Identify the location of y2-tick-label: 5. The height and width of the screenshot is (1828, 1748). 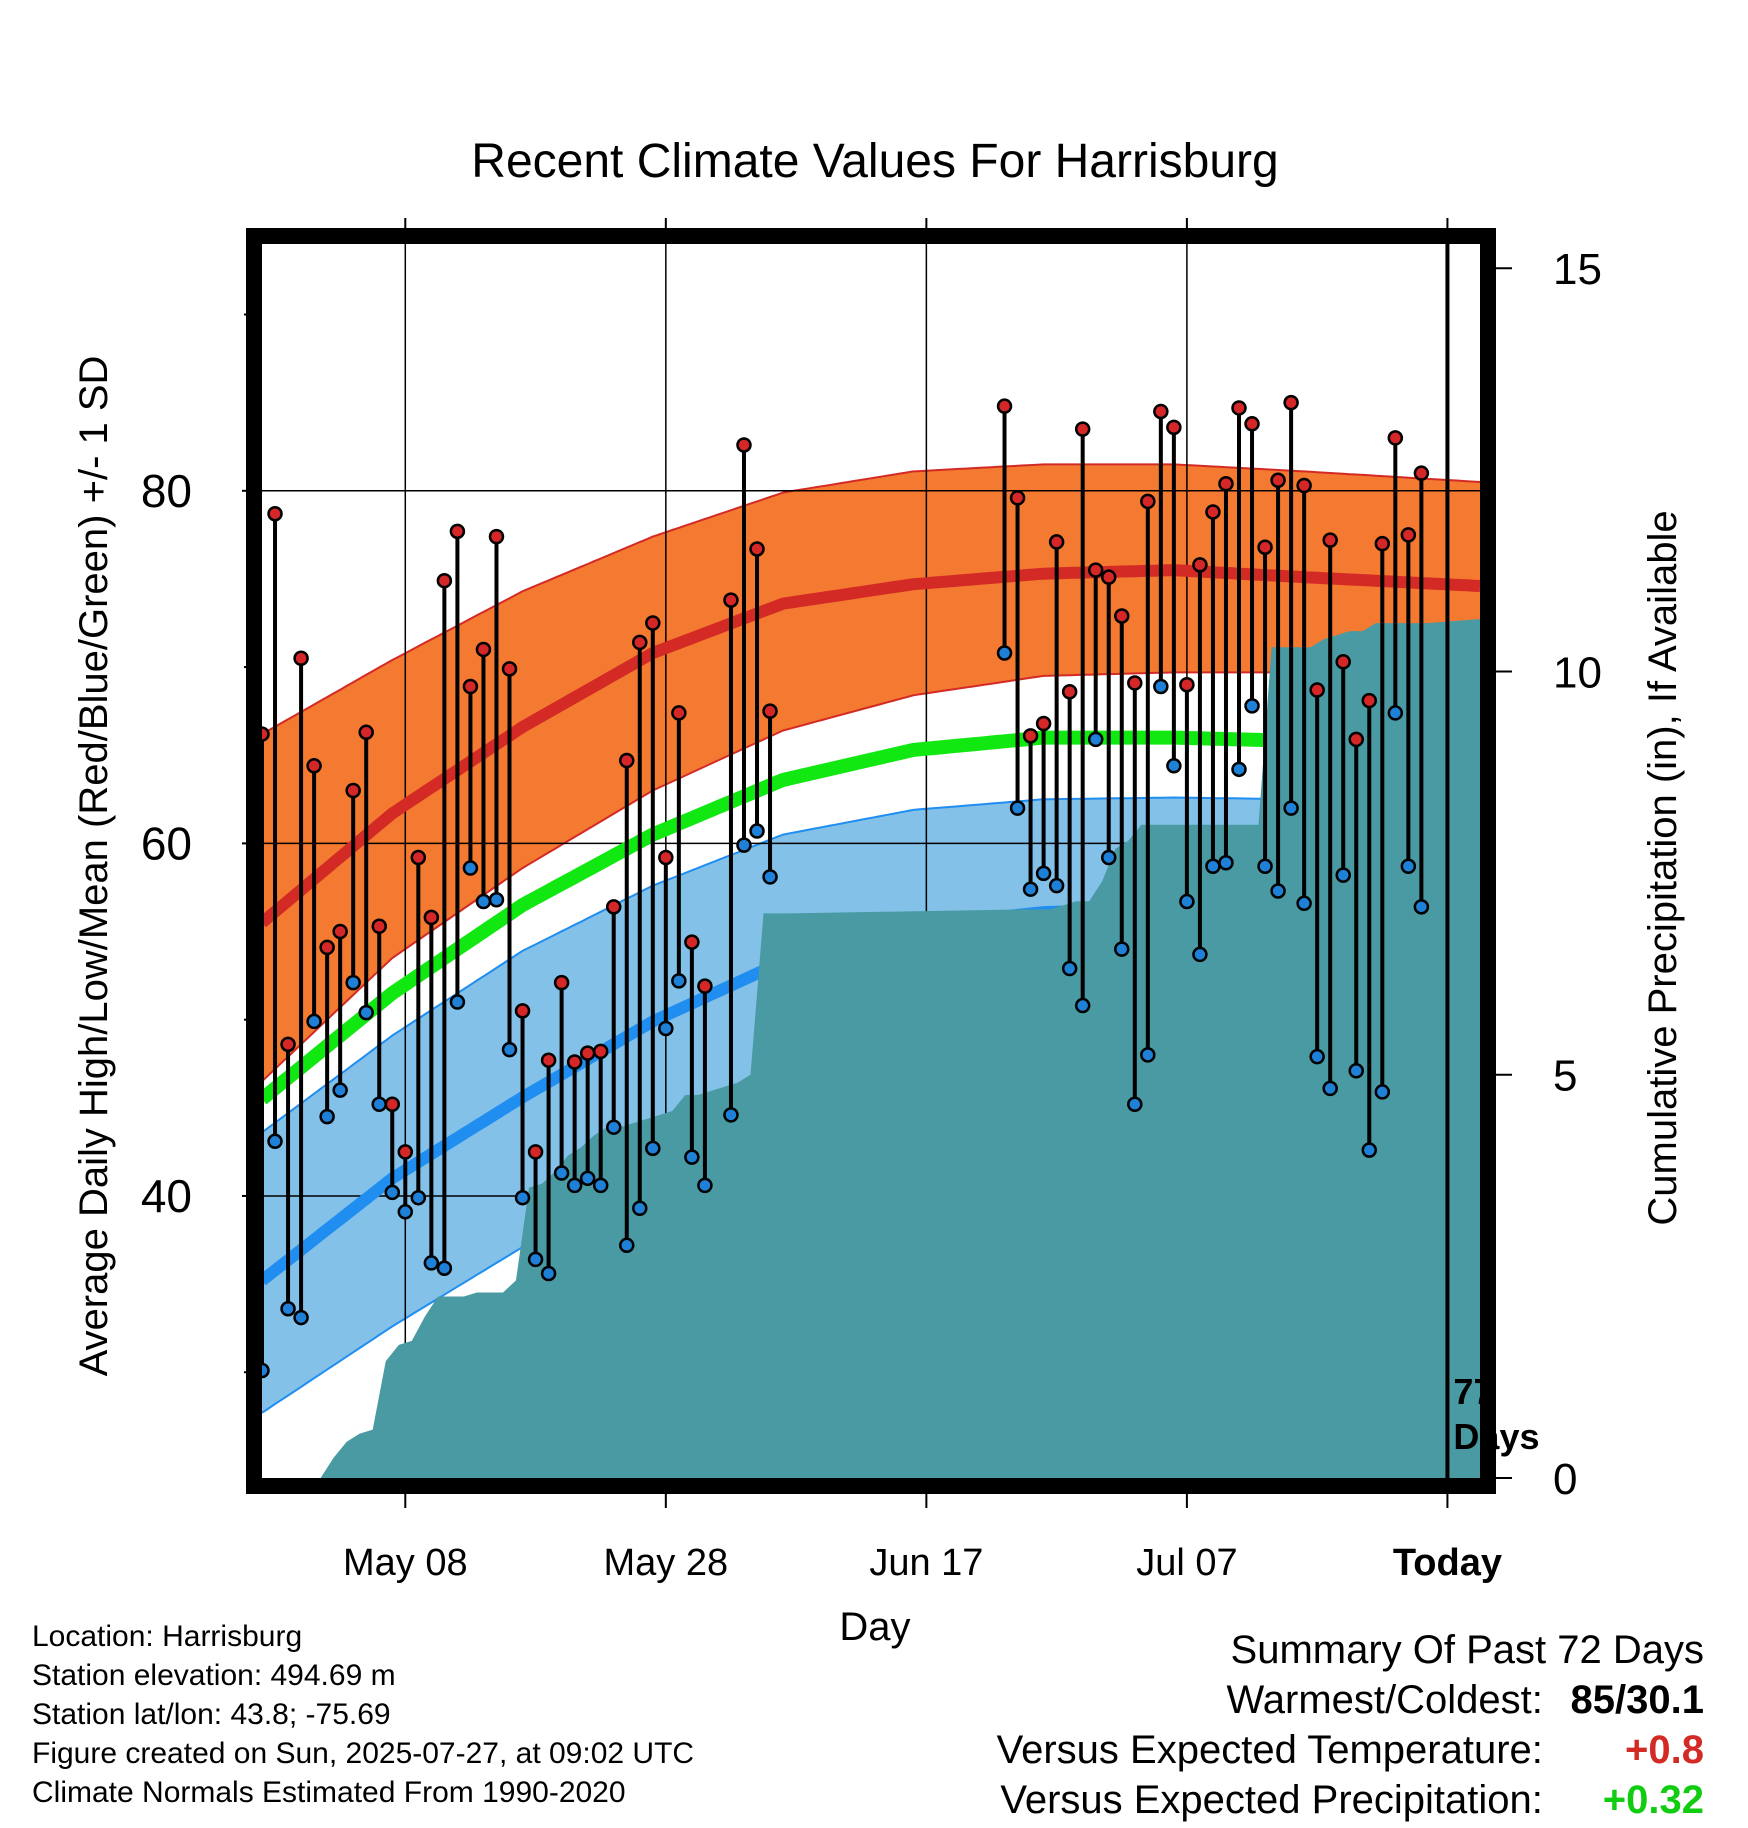
(1565, 1076).